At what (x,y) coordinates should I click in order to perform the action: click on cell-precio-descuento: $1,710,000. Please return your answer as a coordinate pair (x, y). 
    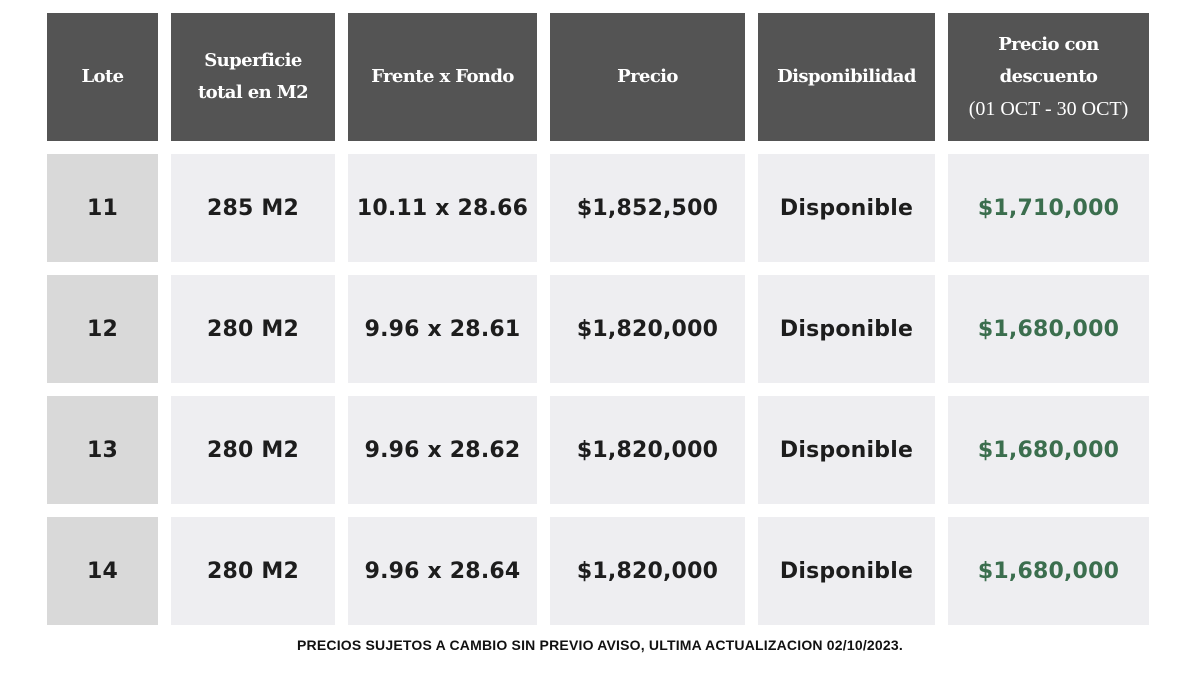
    Looking at the image, I should click on (1048, 208).